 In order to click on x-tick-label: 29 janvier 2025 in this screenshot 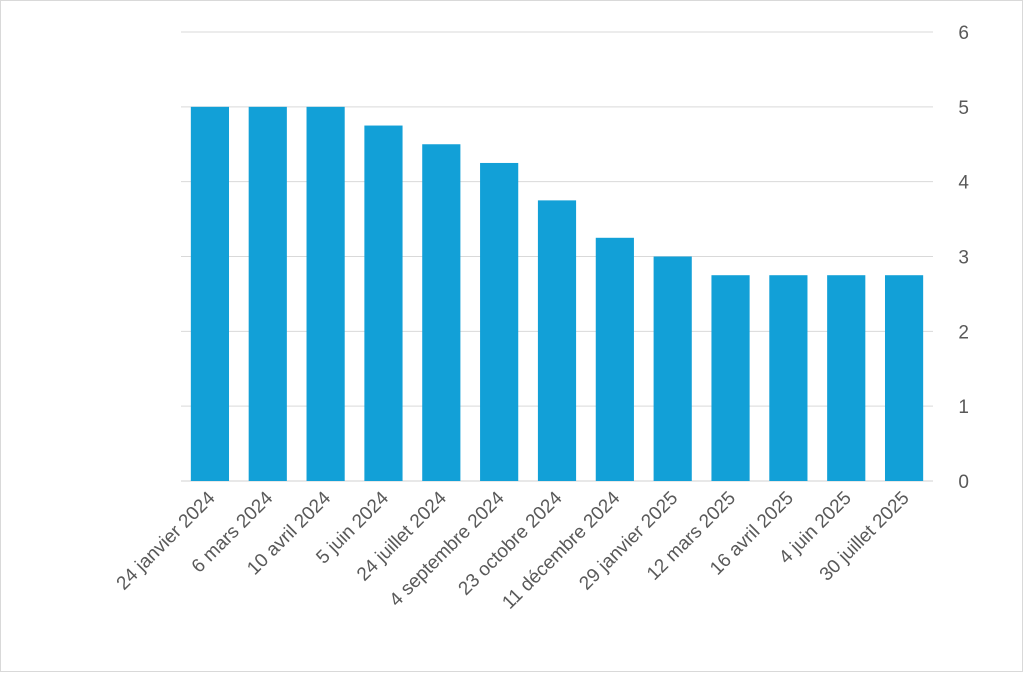, I will do `click(628, 541)`.